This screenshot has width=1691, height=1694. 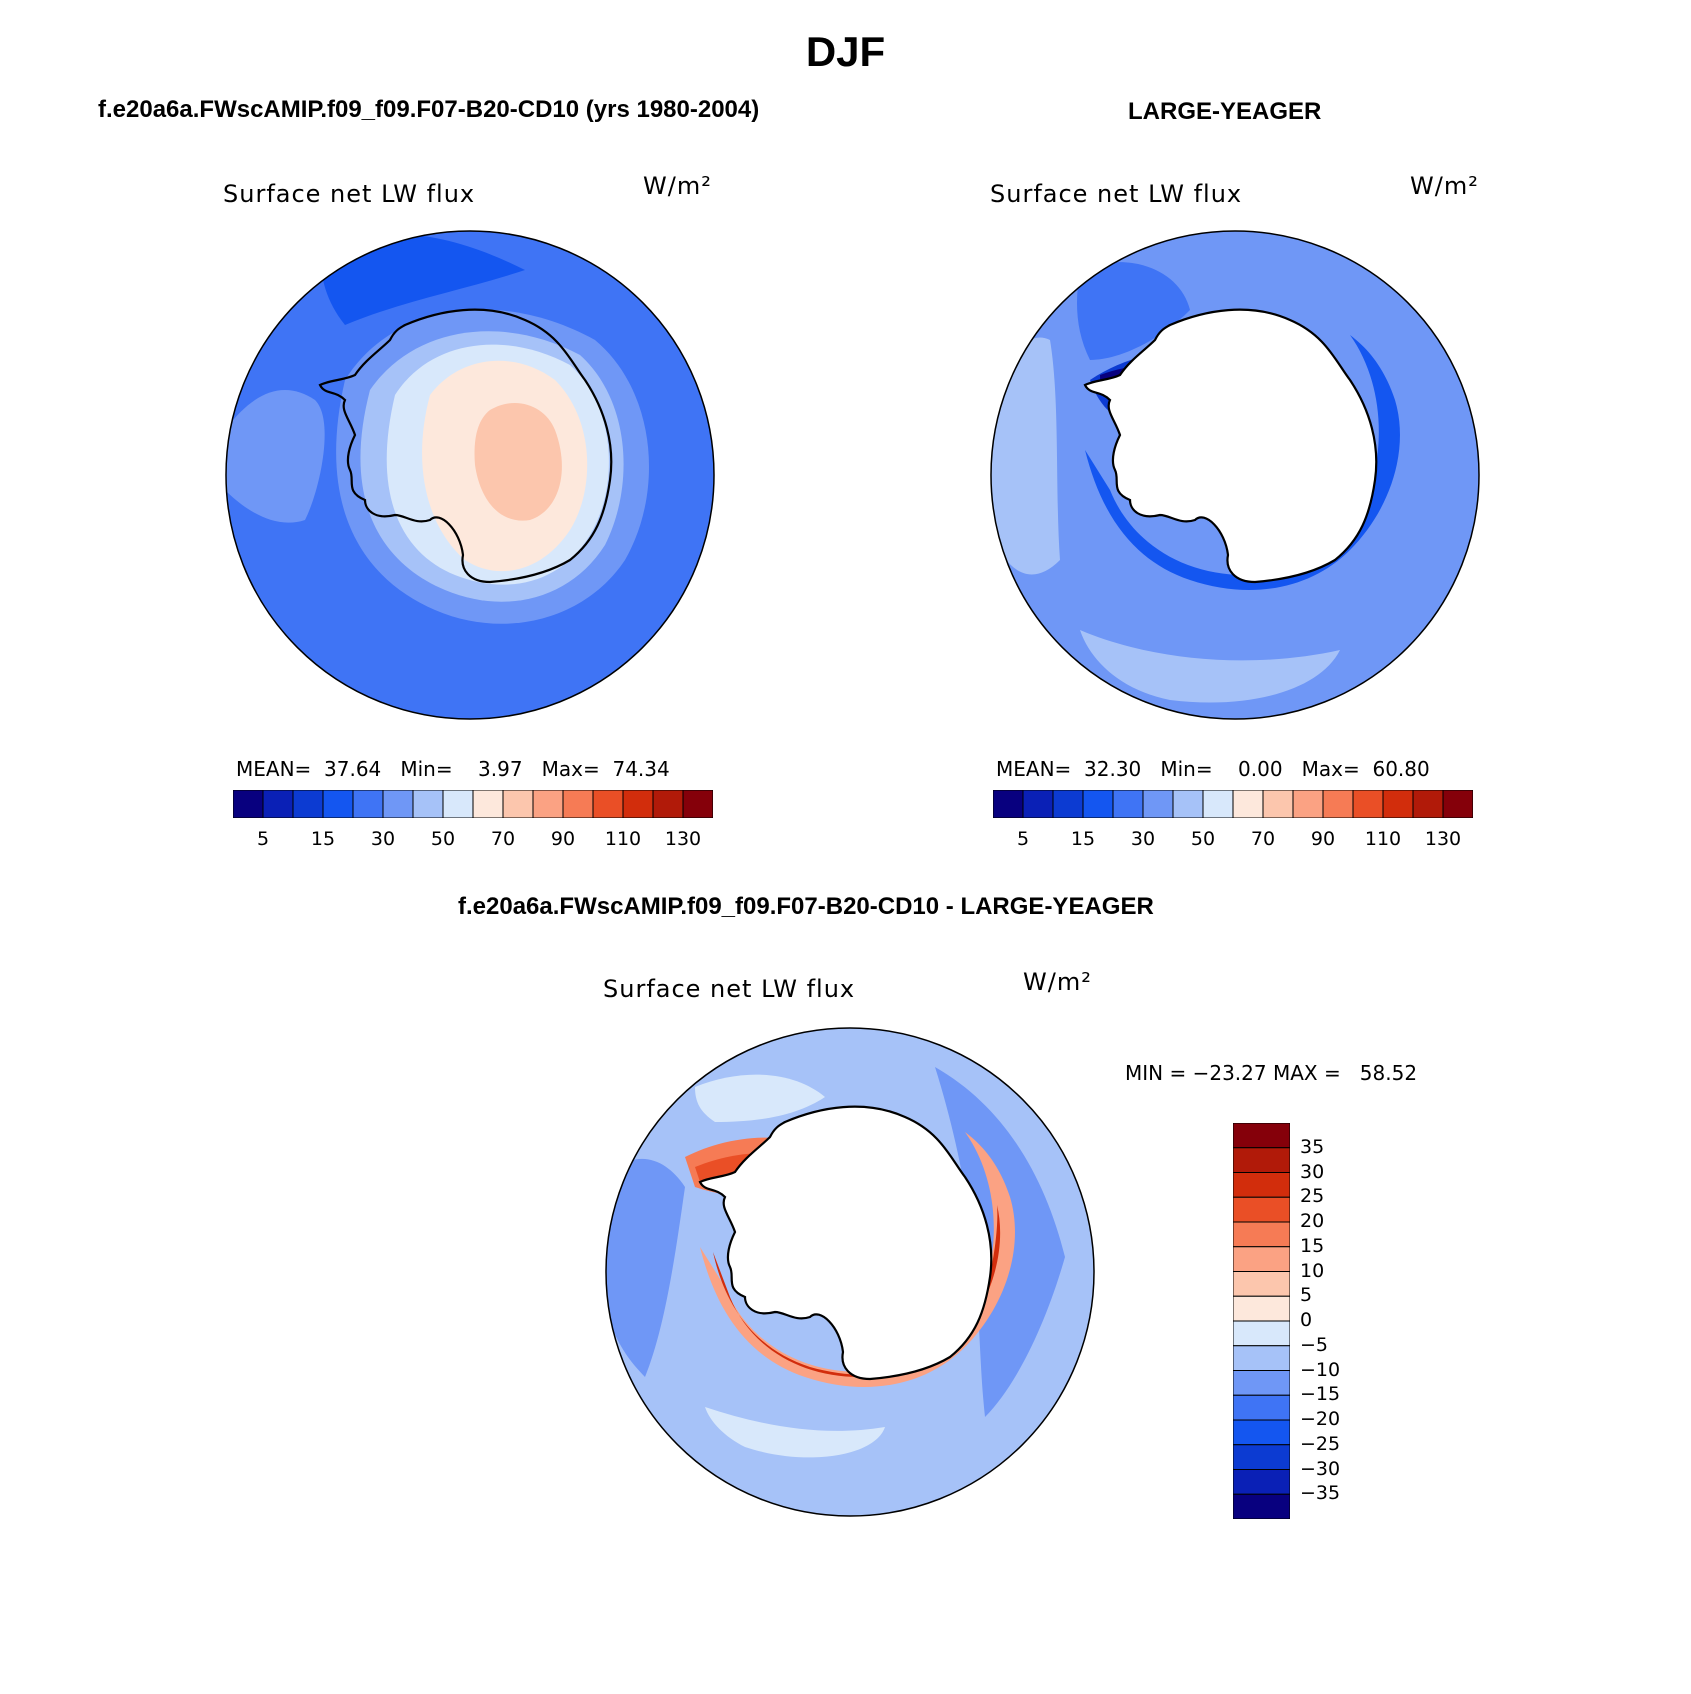 I want to click on panel1-west-band, so click(x=275, y=456).